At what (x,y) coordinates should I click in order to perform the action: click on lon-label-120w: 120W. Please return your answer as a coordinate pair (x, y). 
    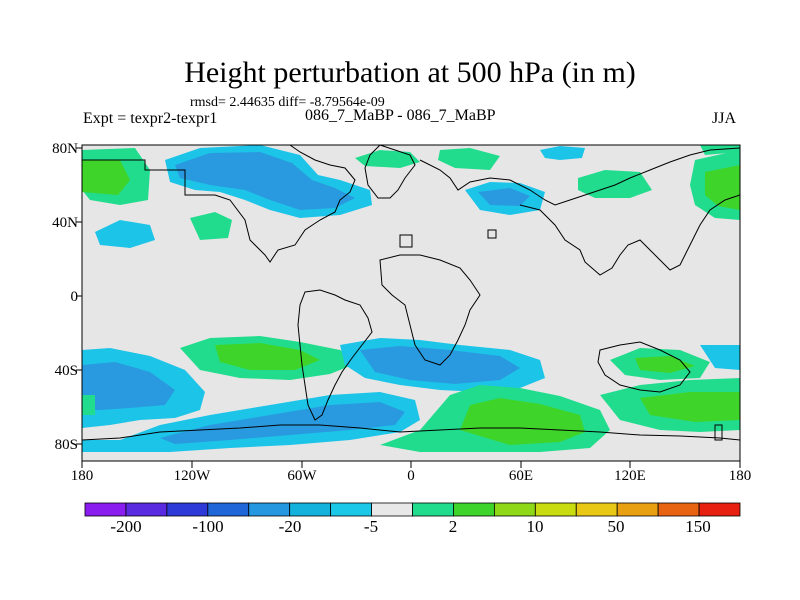
    Looking at the image, I should click on (192, 476).